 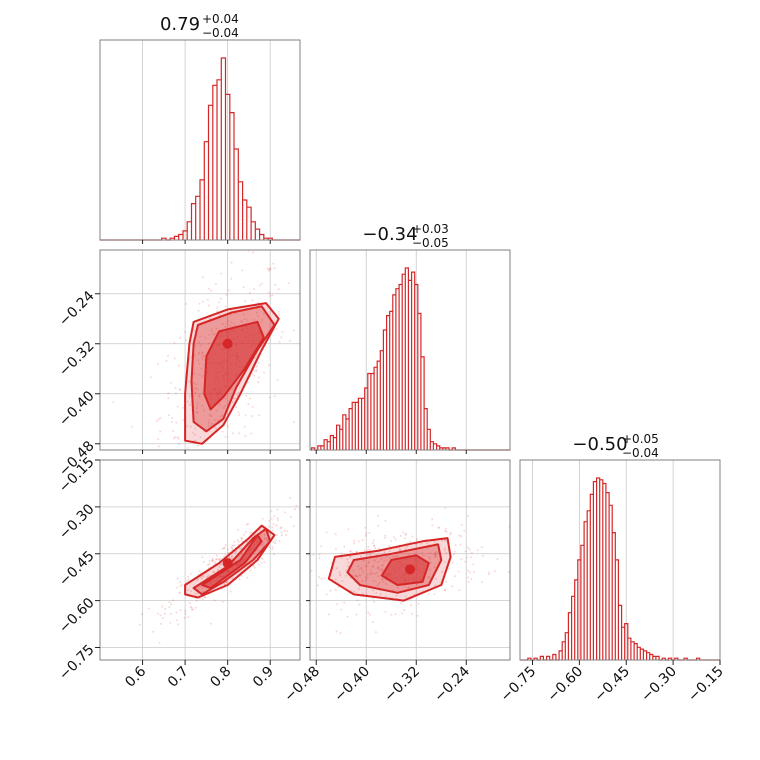 What do you see at coordinates (220, 677) in the screenshot?
I see `xtick-label-0-2: 0.8` at bounding box center [220, 677].